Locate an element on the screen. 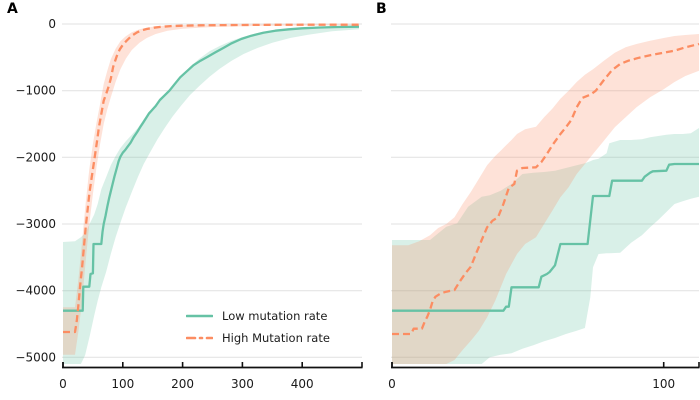  x-tick-label-b-0: 0 is located at coordinates (392, 384).